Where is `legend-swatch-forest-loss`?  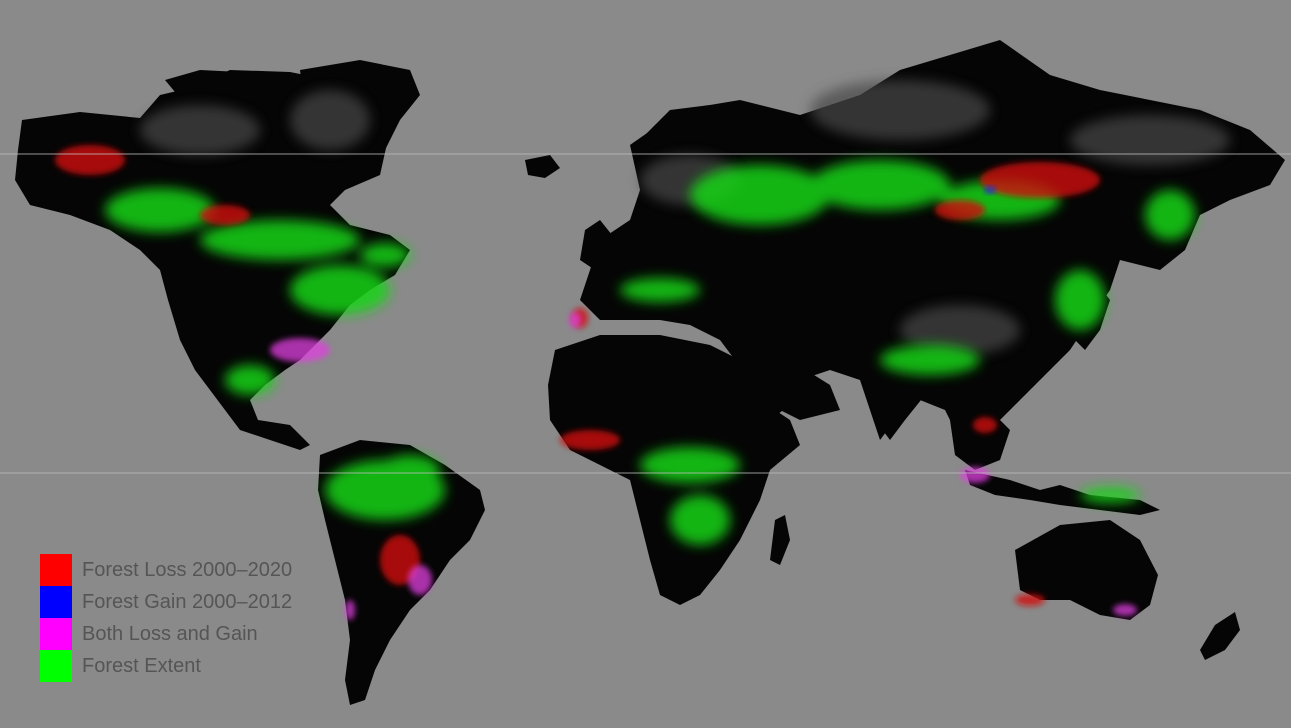
legend-swatch-forest-loss is located at coordinates (56, 570).